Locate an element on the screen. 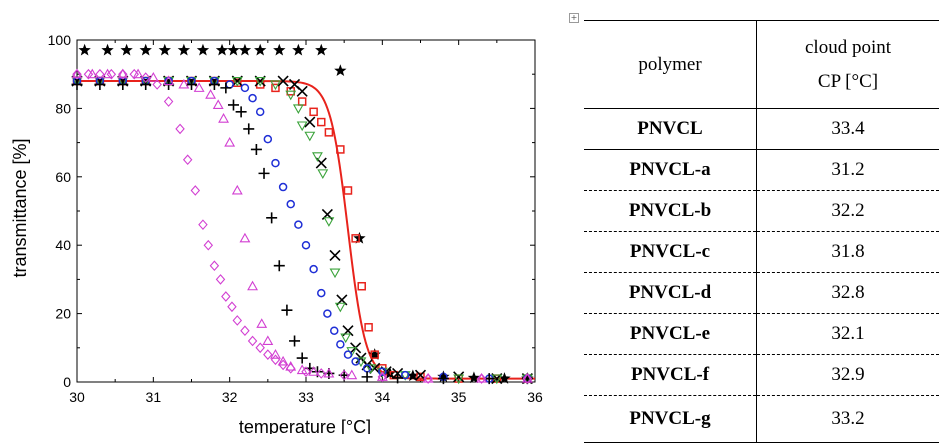  table-row: PNVCL-g 33.2 is located at coordinates (761, 419).